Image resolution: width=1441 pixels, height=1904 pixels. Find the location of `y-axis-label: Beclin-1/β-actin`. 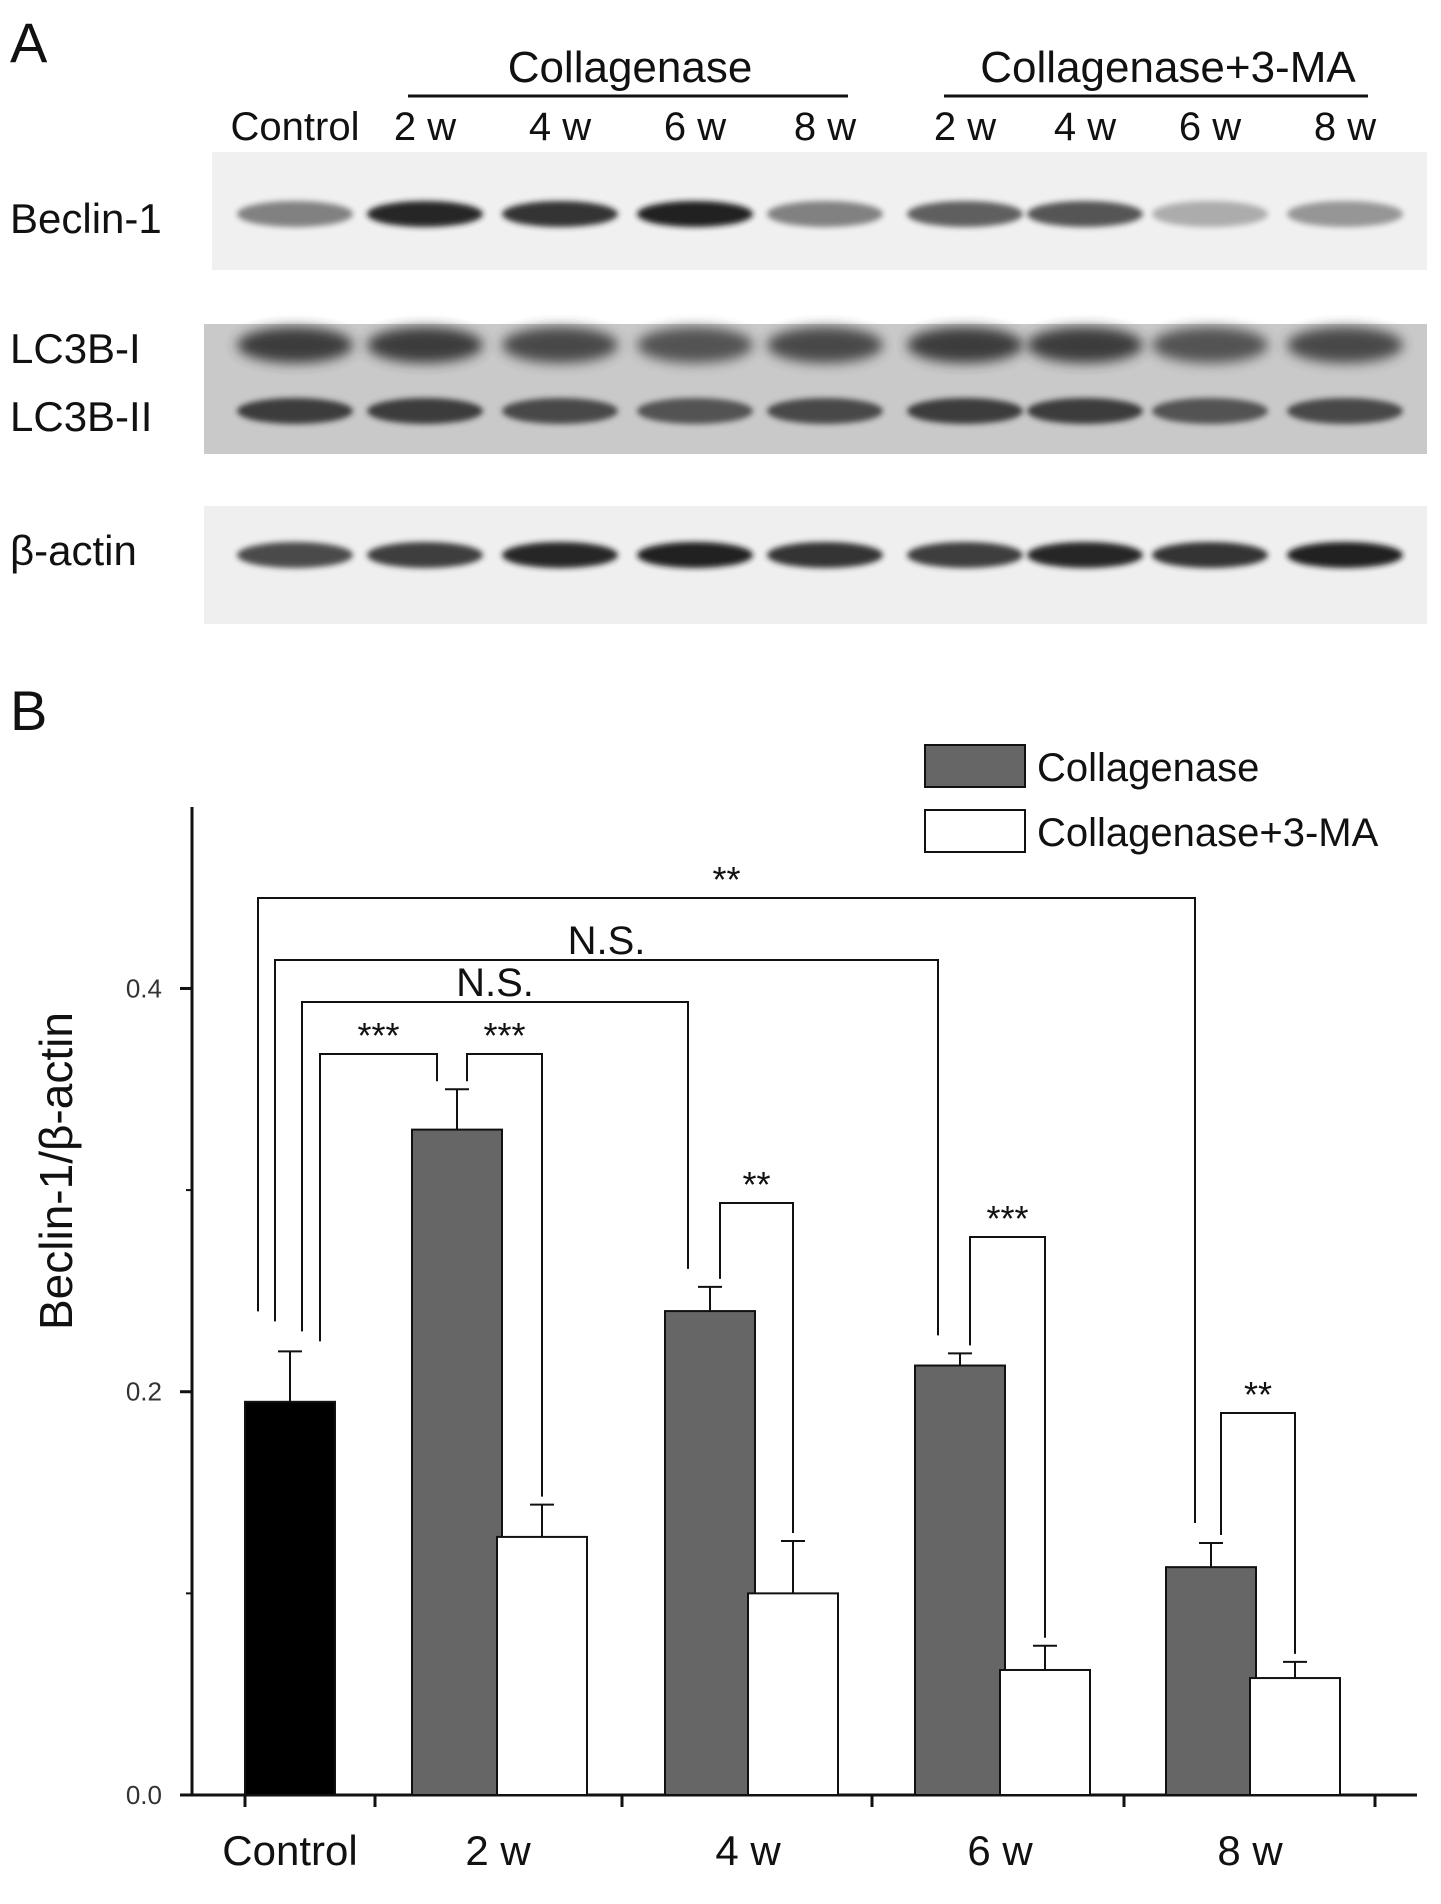

y-axis-label: Beclin-1/β-actin is located at coordinates (56, 1171).